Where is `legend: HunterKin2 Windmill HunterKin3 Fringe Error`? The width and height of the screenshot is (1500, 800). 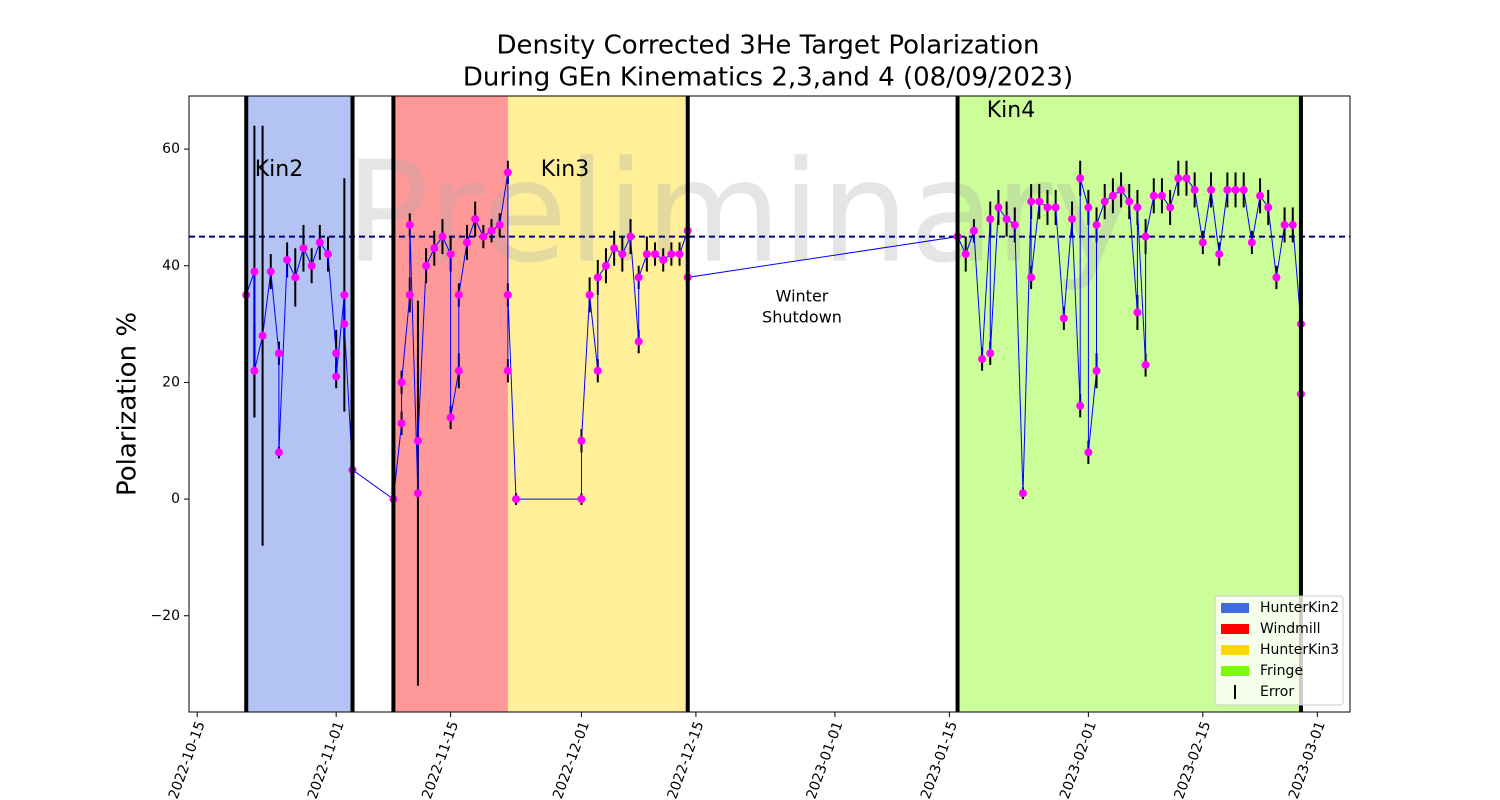 legend: HunterKin2 Windmill HunterKin3 Fringe Error is located at coordinates (1279, 650).